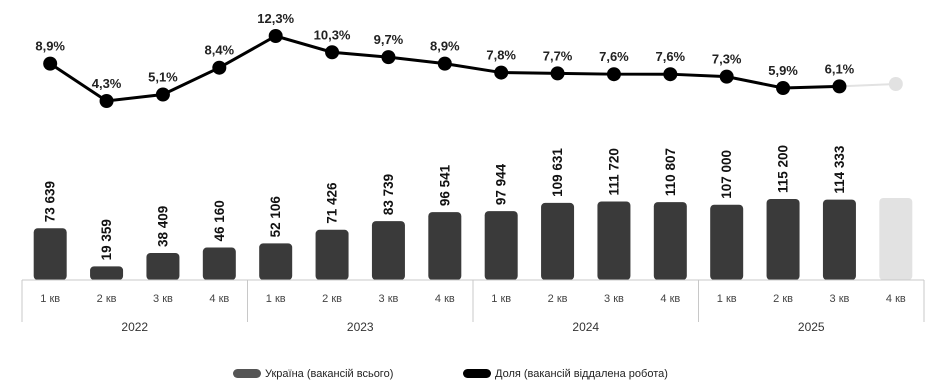 The height and width of the screenshot is (382, 939). What do you see at coordinates (613, 171) in the screenshot?
I see `bar-value-label: 111 720` at bounding box center [613, 171].